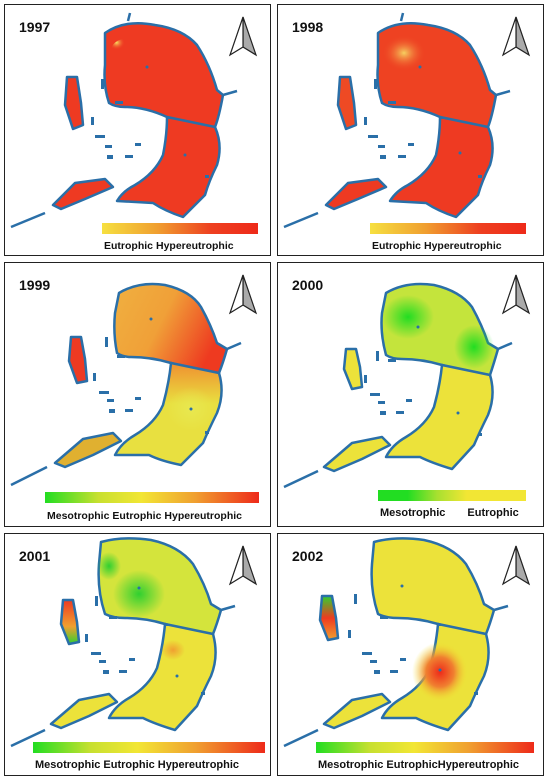 Image resolution: width=550 pixels, height=782 pixels. Describe the element at coordinates (396, 642) in the screenshot. I see `lake-map-2002` at that location.